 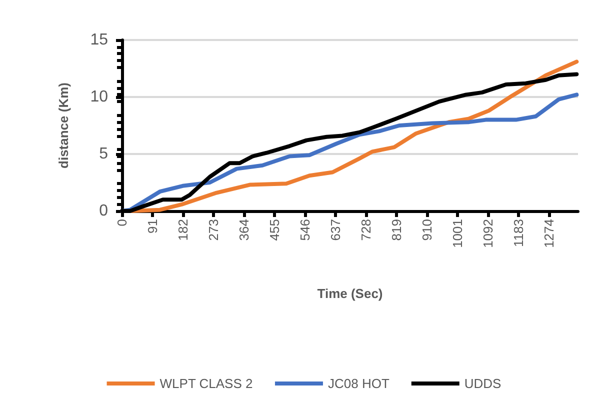 I want to click on legend-label: UDDS, so click(x=483, y=383).